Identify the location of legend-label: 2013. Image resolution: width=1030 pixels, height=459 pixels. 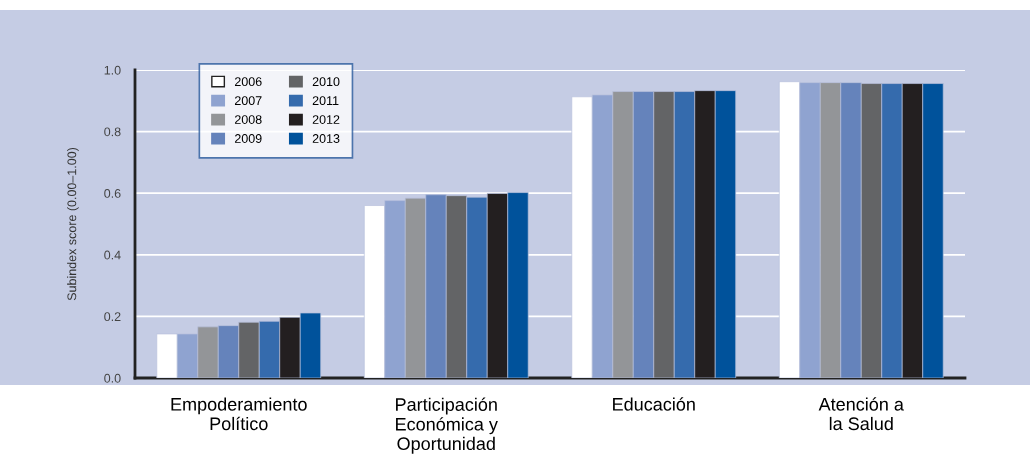
(326, 138).